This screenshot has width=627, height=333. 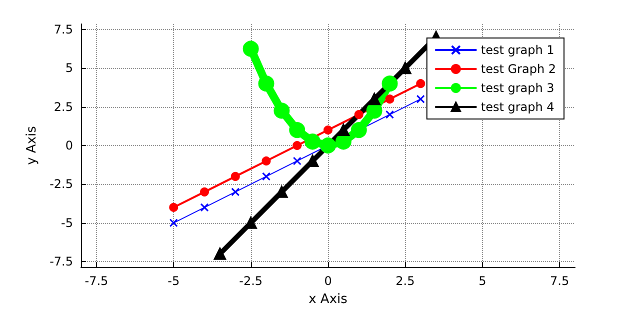 What do you see at coordinates (32, 145) in the screenshot?
I see `y-axis-title: y Axis` at bounding box center [32, 145].